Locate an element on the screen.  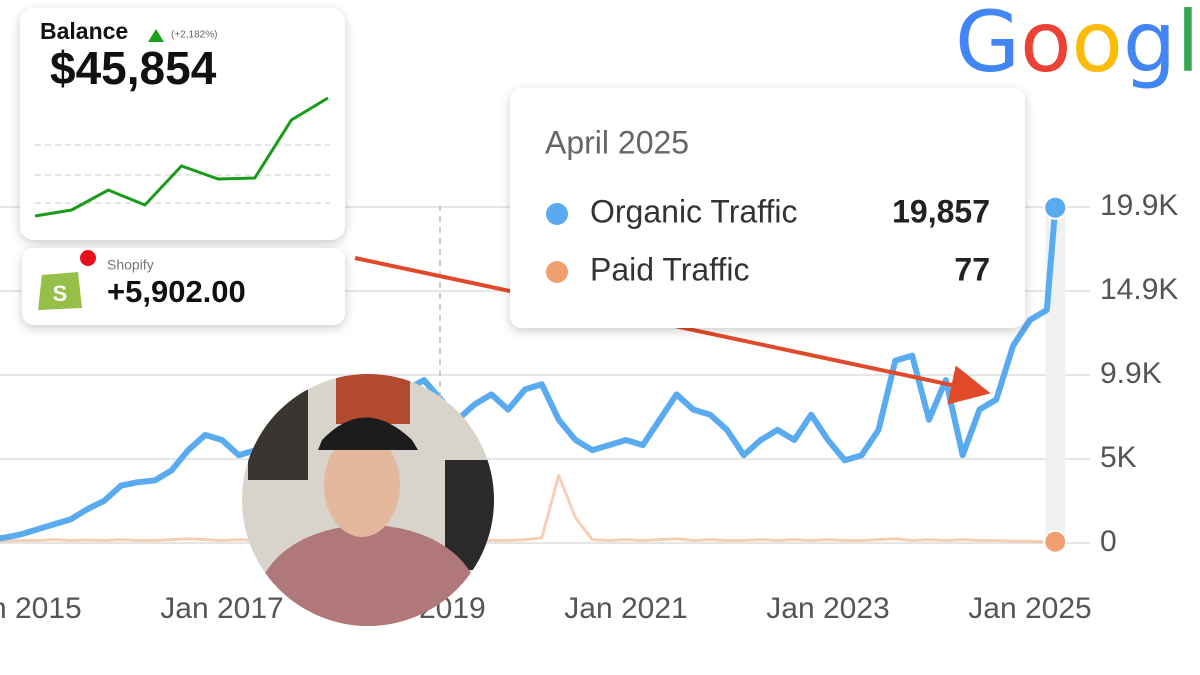
shopify-s: S is located at coordinates (60, 293).